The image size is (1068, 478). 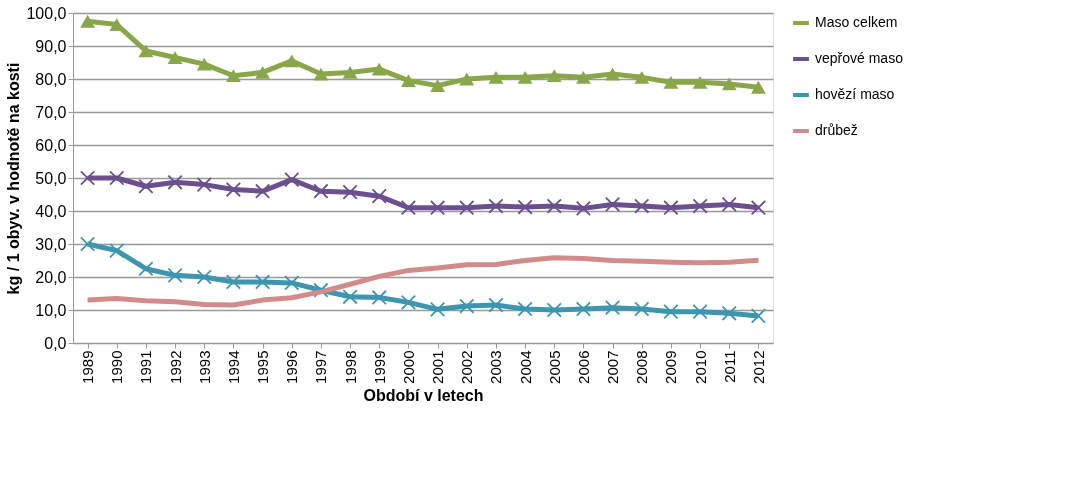 What do you see at coordinates (51, 244) in the screenshot?
I see `y-tick-label: 30,0` at bounding box center [51, 244].